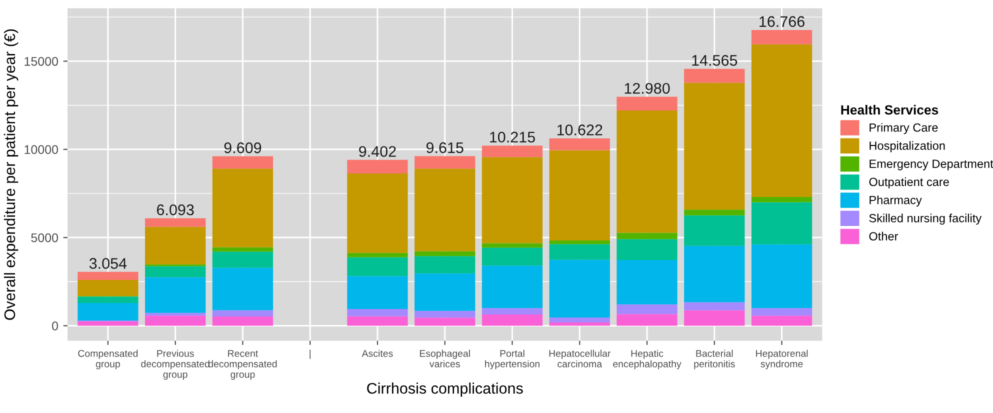 The image size is (993, 413). Describe the element at coordinates (175, 365) in the screenshot. I see `x-tick-label: Previous decompensated group` at that location.